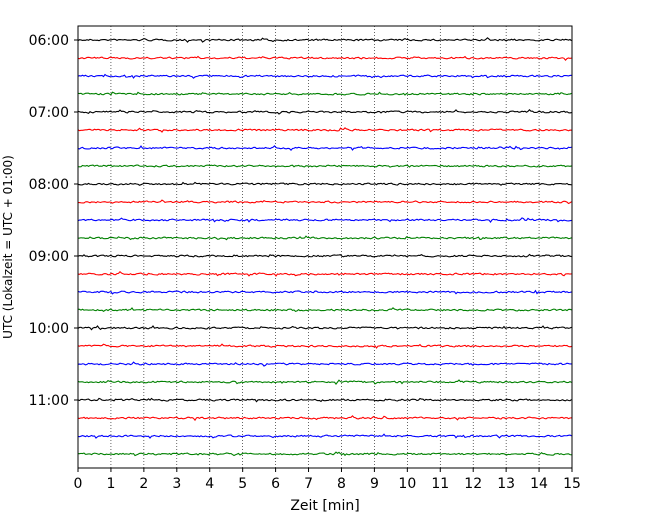 The width and height of the screenshot is (650, 520). Describe the element at coordinates (49, 257) in the screenshot. I see `y-tick-label-0900: 09:00` at that location.